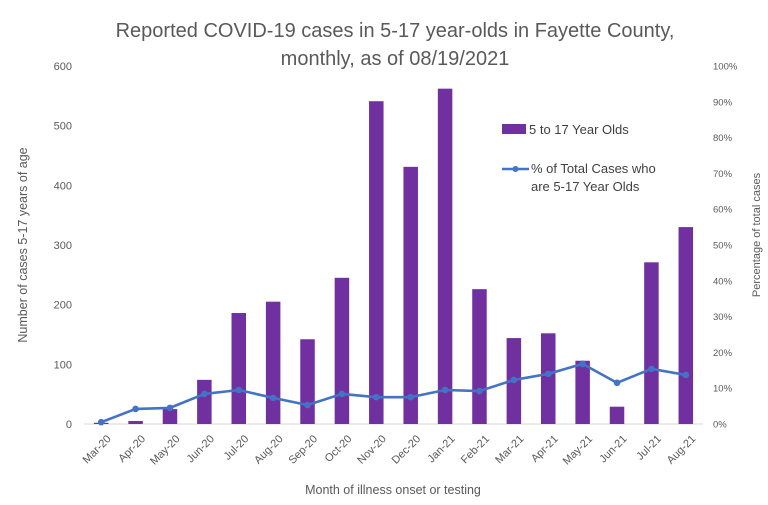 This screenshot has height=505, width=768. Describe the element at coordinates (441, 449) in the screenshot. I see `x-tick-label: Jan-21` at that location.